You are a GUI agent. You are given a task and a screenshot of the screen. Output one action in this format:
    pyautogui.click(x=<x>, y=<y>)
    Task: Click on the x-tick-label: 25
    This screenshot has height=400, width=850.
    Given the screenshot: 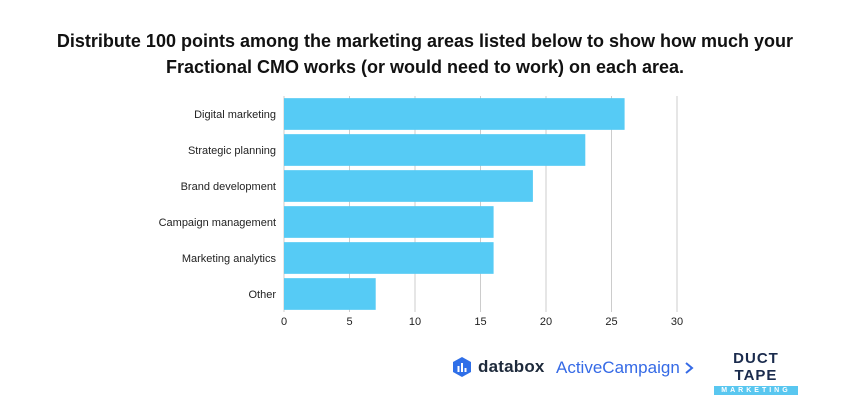 What is the action you would take?
    pyautogui.click(x=611, y=322)
    